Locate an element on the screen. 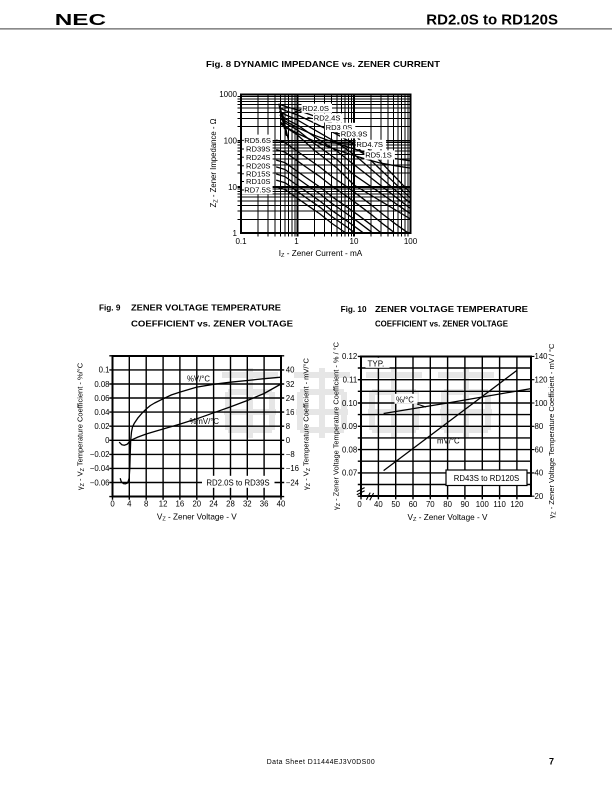 The height and width of the screenshot is (797, 612). svg-text: Fig. 9 is located at coordinates (110, 307).